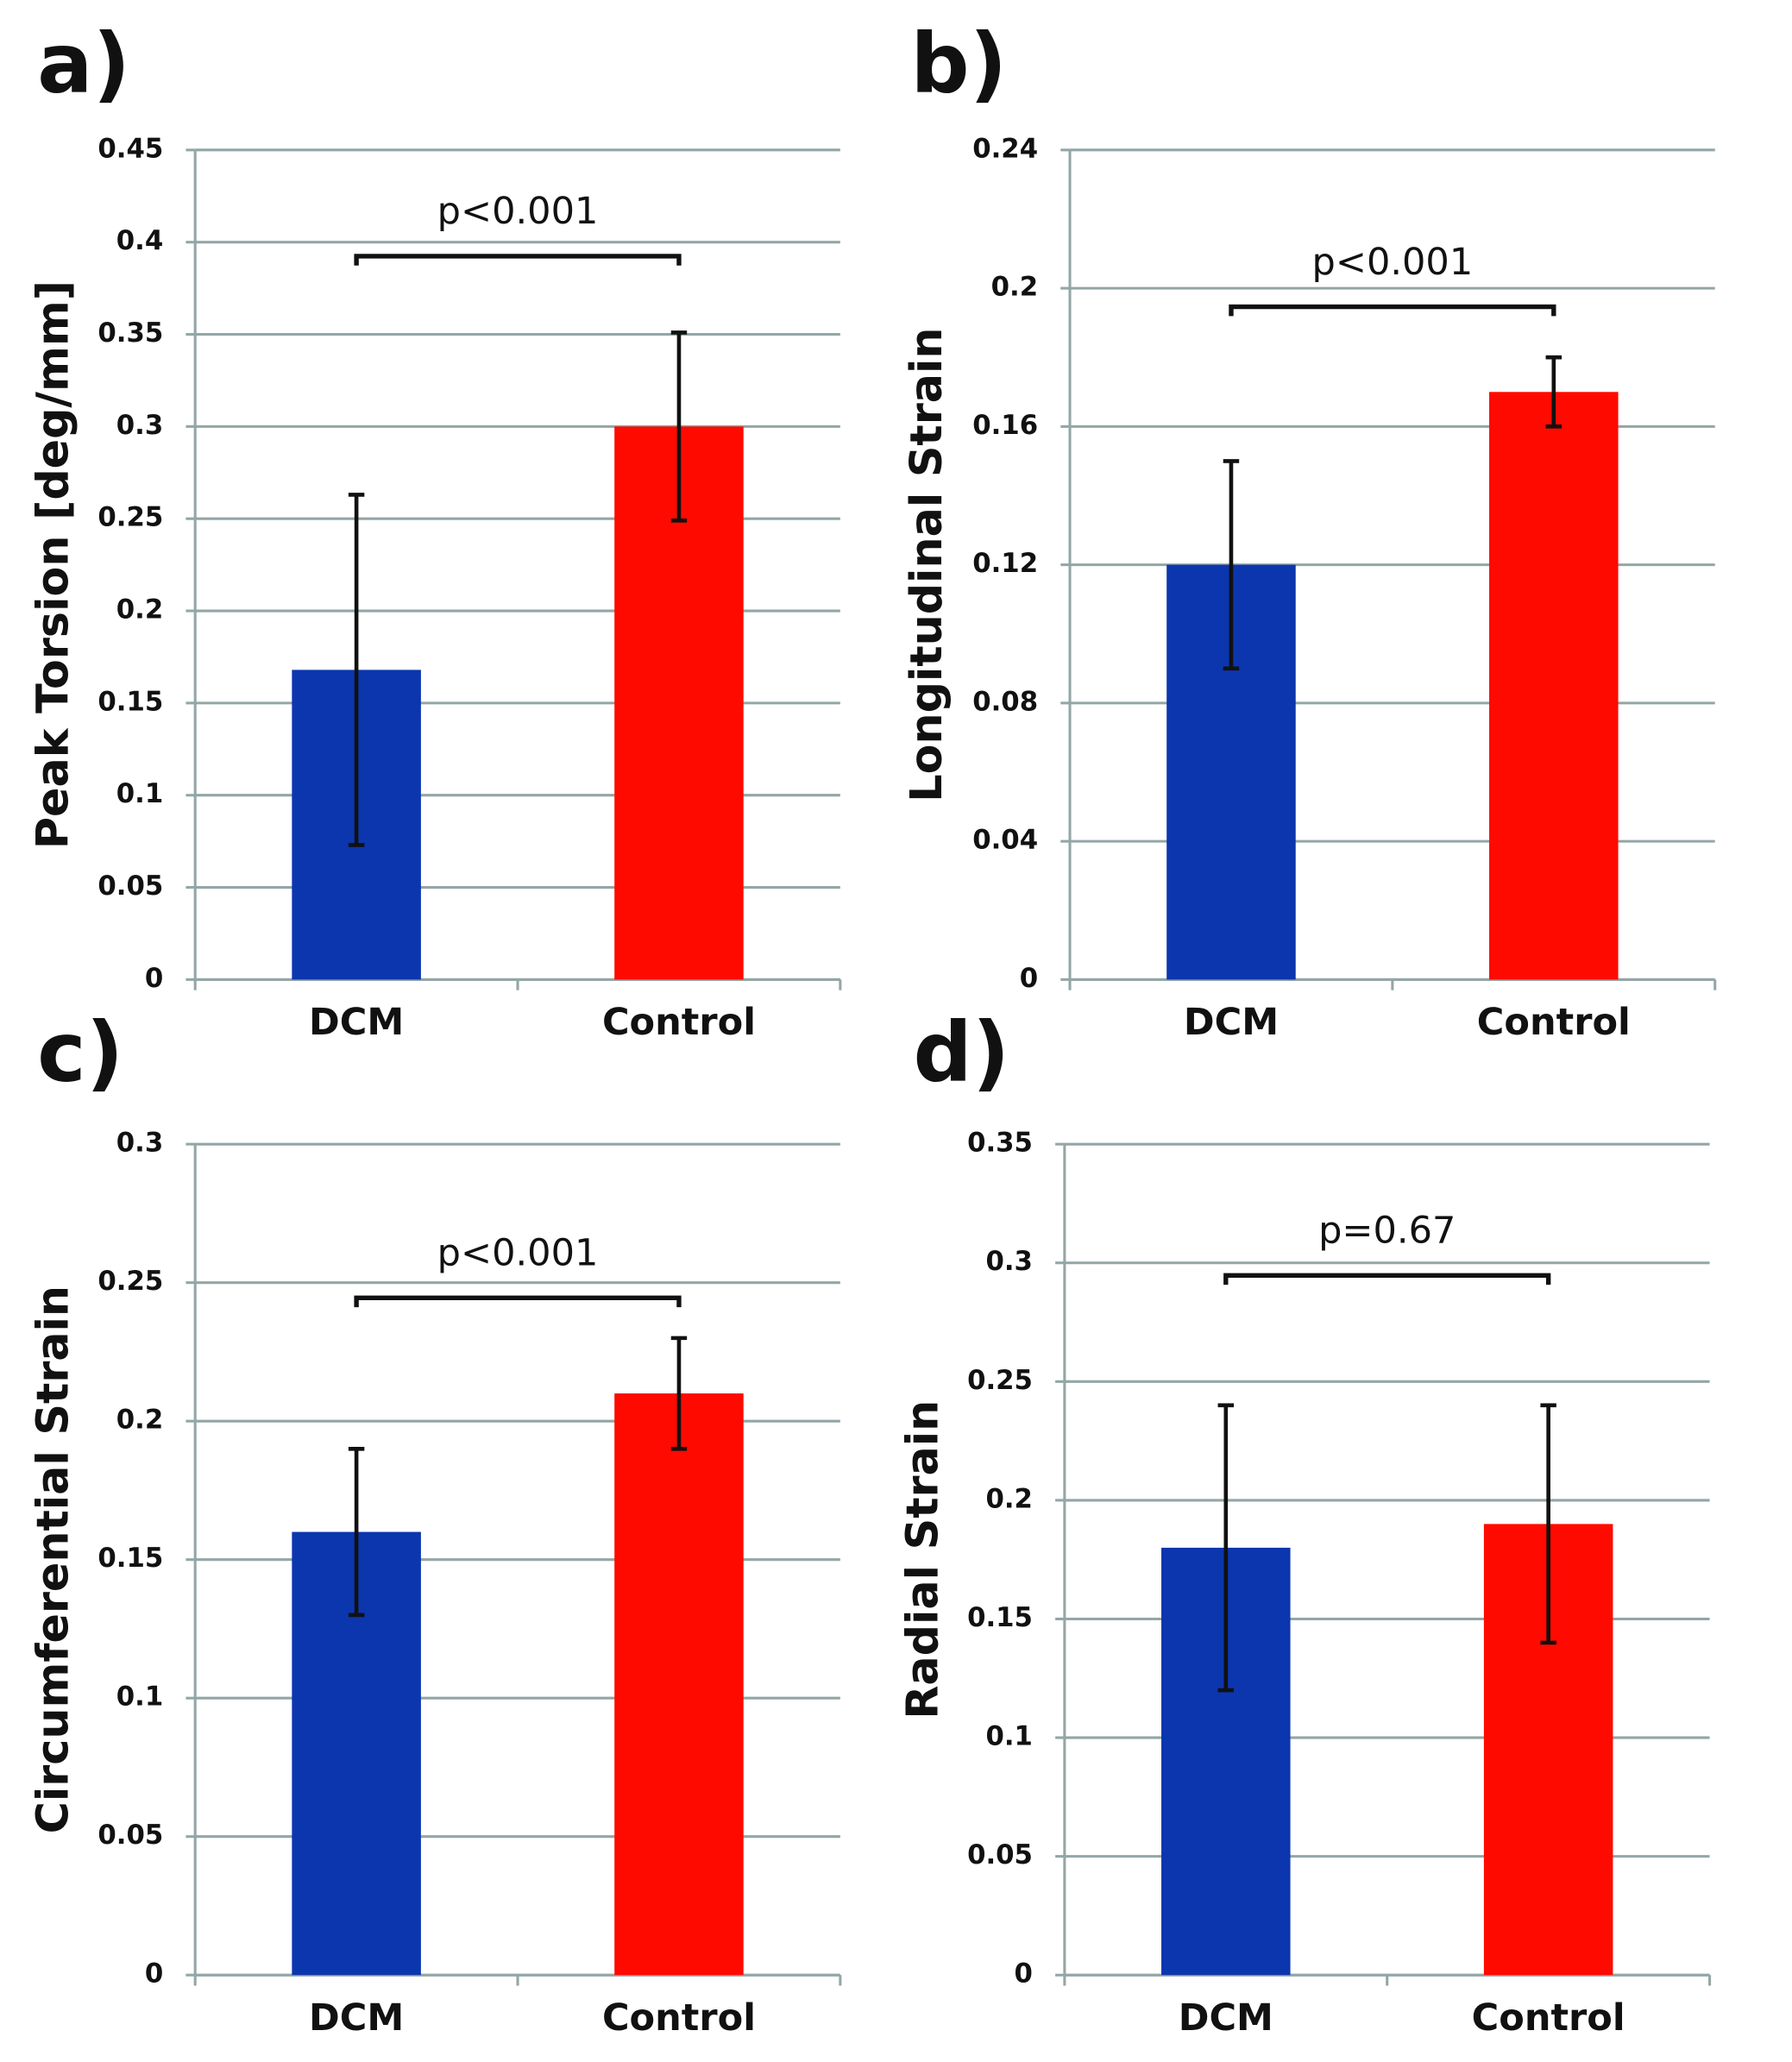  What do you see at coordinates (139, 241) in the screenshot?
I see `y-tick-label: 0.4` at bounding box center [139, 241].